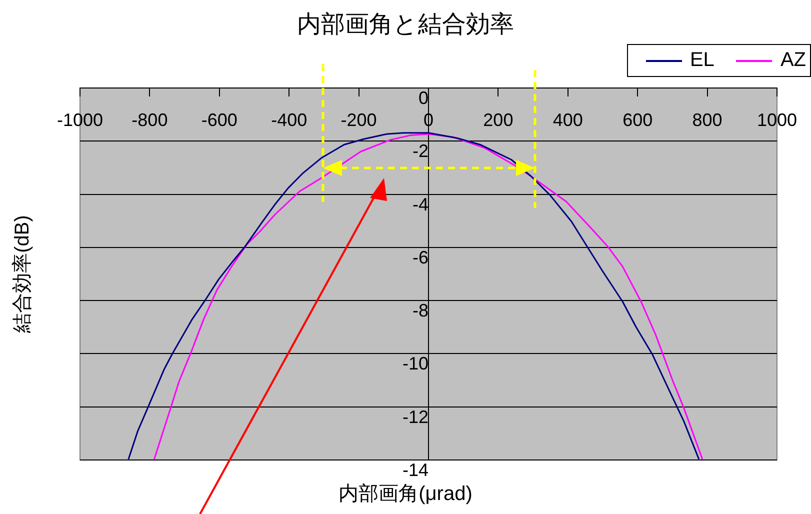 This screenshot has height=514, width=811. Describe the element at coordinates (420, 204) in the screenshot. I see `y-tick-label: -4` at that location.